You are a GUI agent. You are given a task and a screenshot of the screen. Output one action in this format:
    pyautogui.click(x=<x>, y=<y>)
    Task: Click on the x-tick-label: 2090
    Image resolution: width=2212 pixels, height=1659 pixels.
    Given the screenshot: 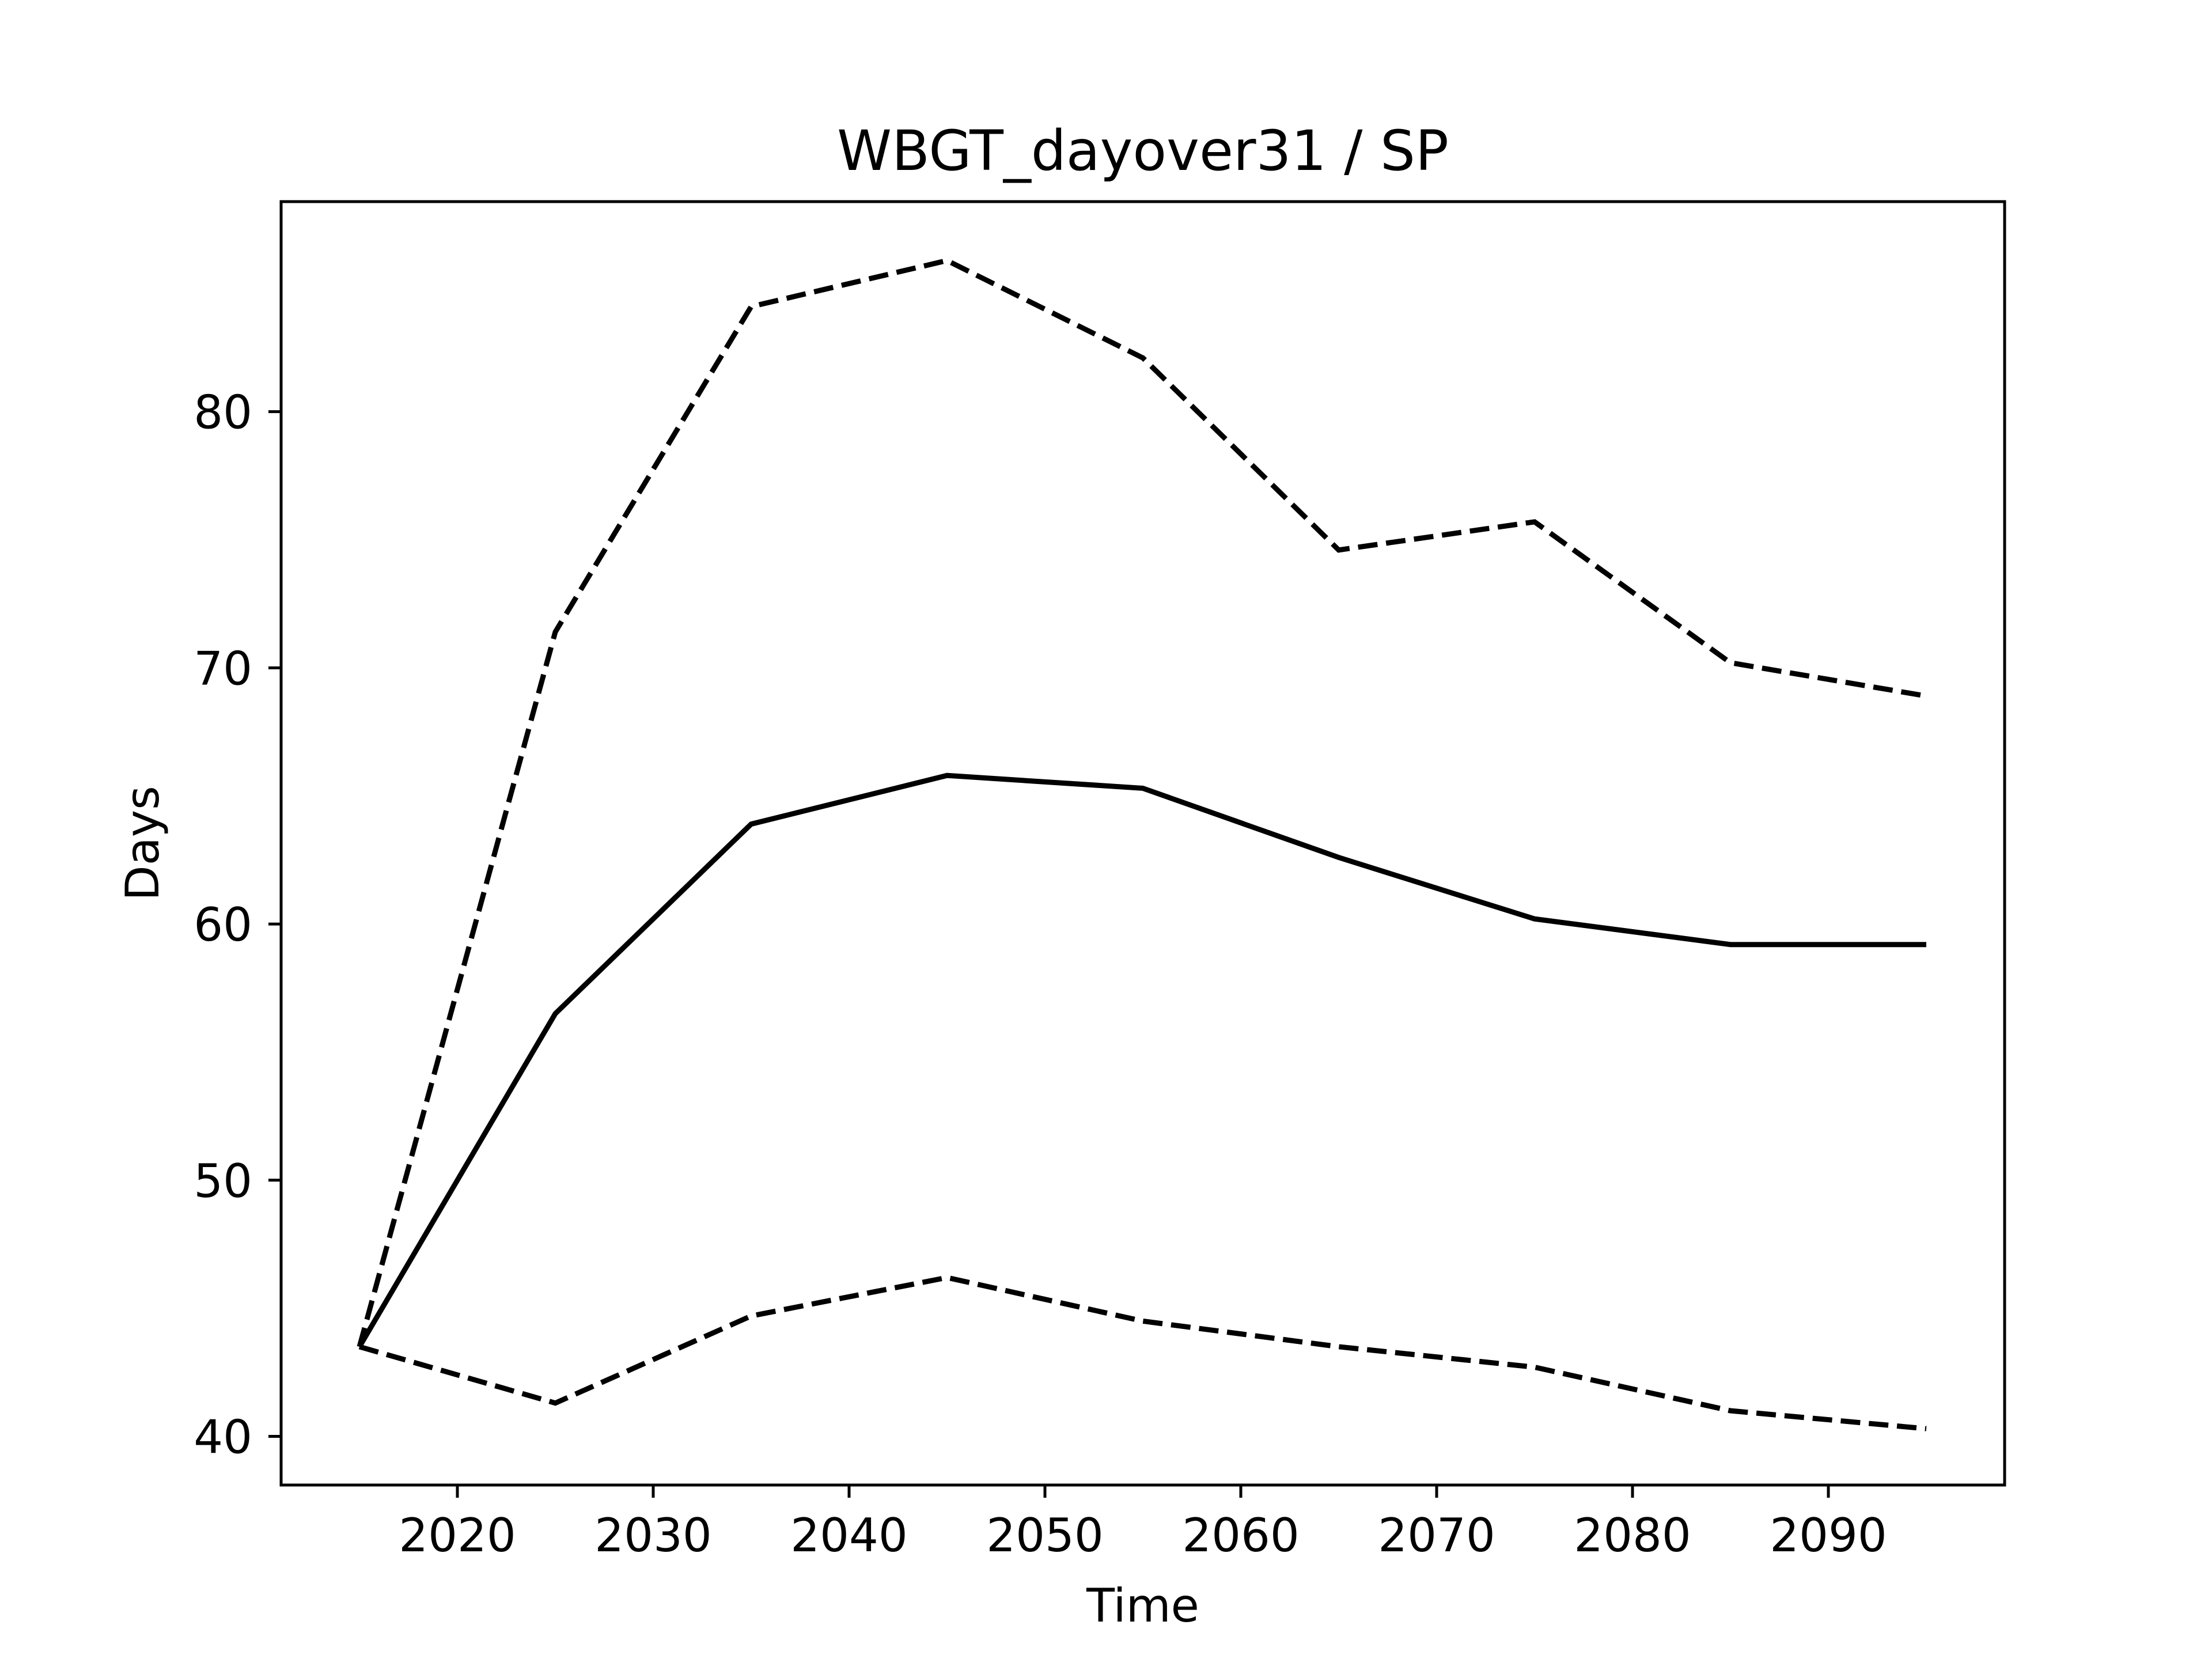 What is the action you would take?
    pyautogui.click(x=1828, y=1535)
    